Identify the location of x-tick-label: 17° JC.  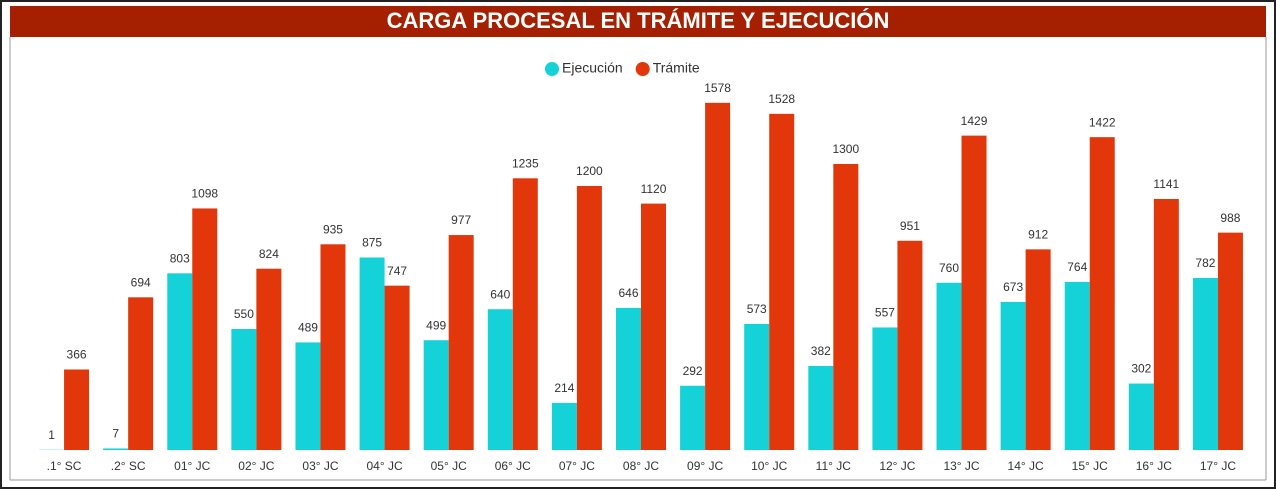
(1218, 466).